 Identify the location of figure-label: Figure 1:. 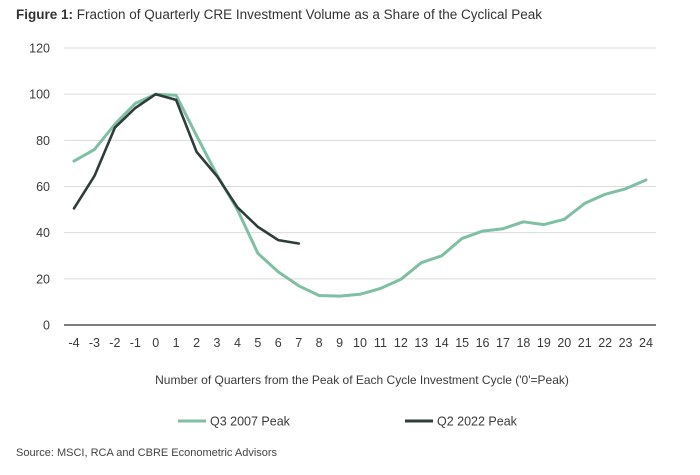
(45, 14).